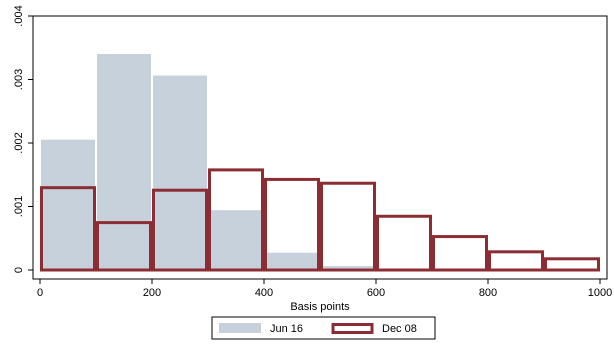  What do you see at coordinates (352, 328) in the screenshot?
I see `legend-swatch-dec08` at bounding box center [352, 328].